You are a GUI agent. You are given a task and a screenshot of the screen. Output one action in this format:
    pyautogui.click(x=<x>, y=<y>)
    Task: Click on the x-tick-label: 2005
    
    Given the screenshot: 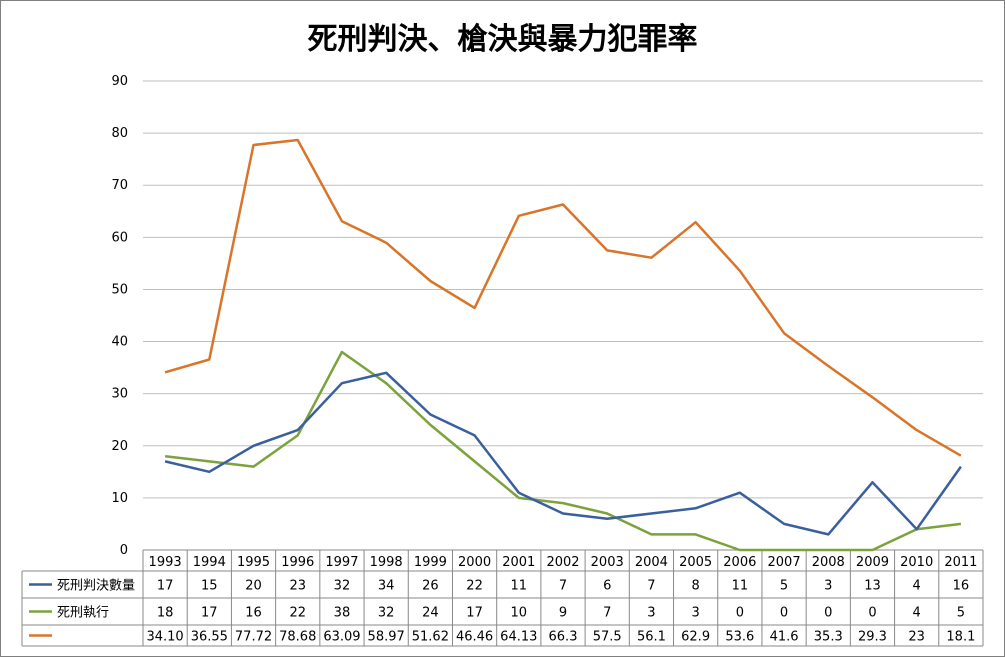 What is the action you would take?
    pyautogui.click(x=695, y=562)
    